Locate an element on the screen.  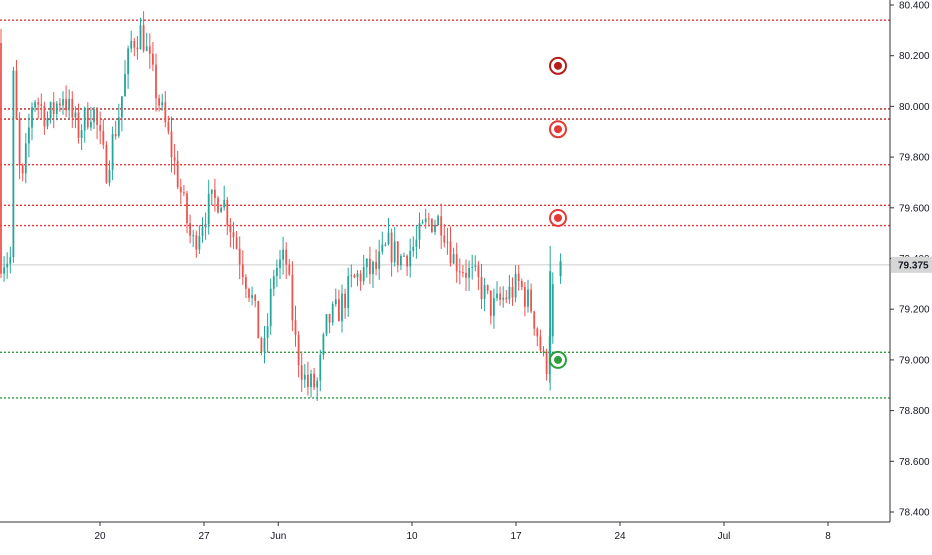
price-tick-label: 78.800 is located at coordinates (914, 411).